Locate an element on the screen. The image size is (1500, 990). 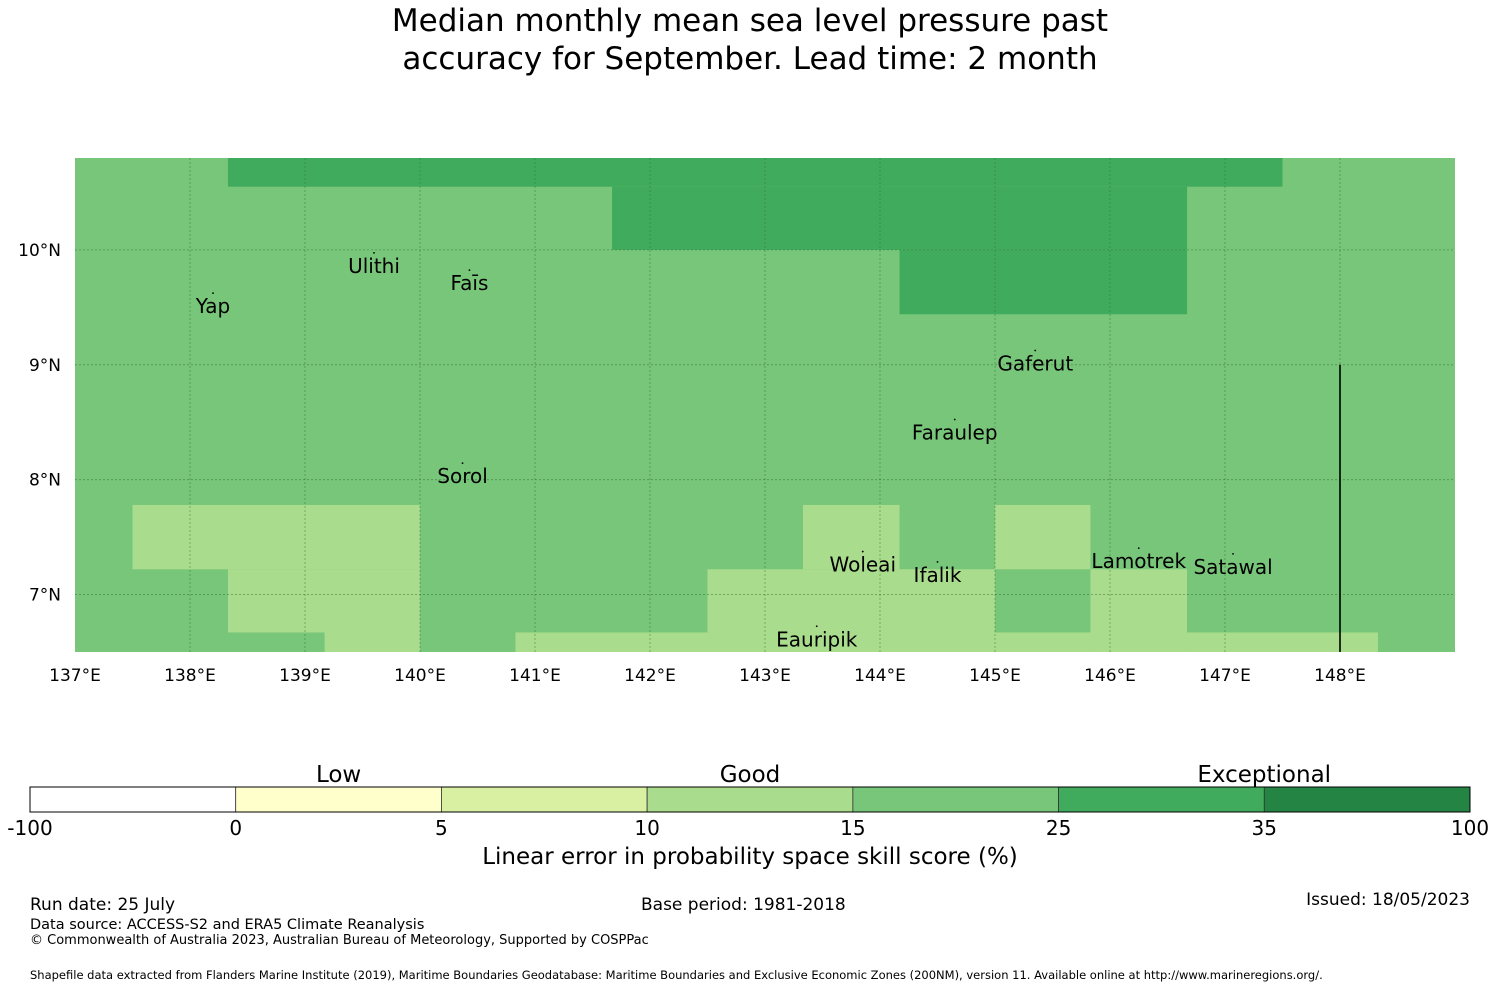
lat-tick-label: 9°N is located at coordinates (45, 366).